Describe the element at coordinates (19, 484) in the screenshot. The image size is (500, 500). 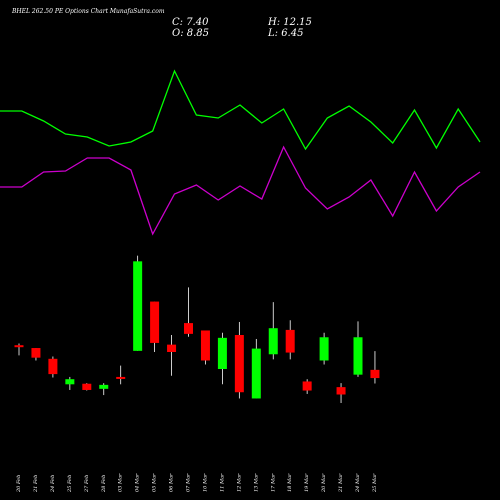
I see `x-tick-label: 20 Feb` at that location.